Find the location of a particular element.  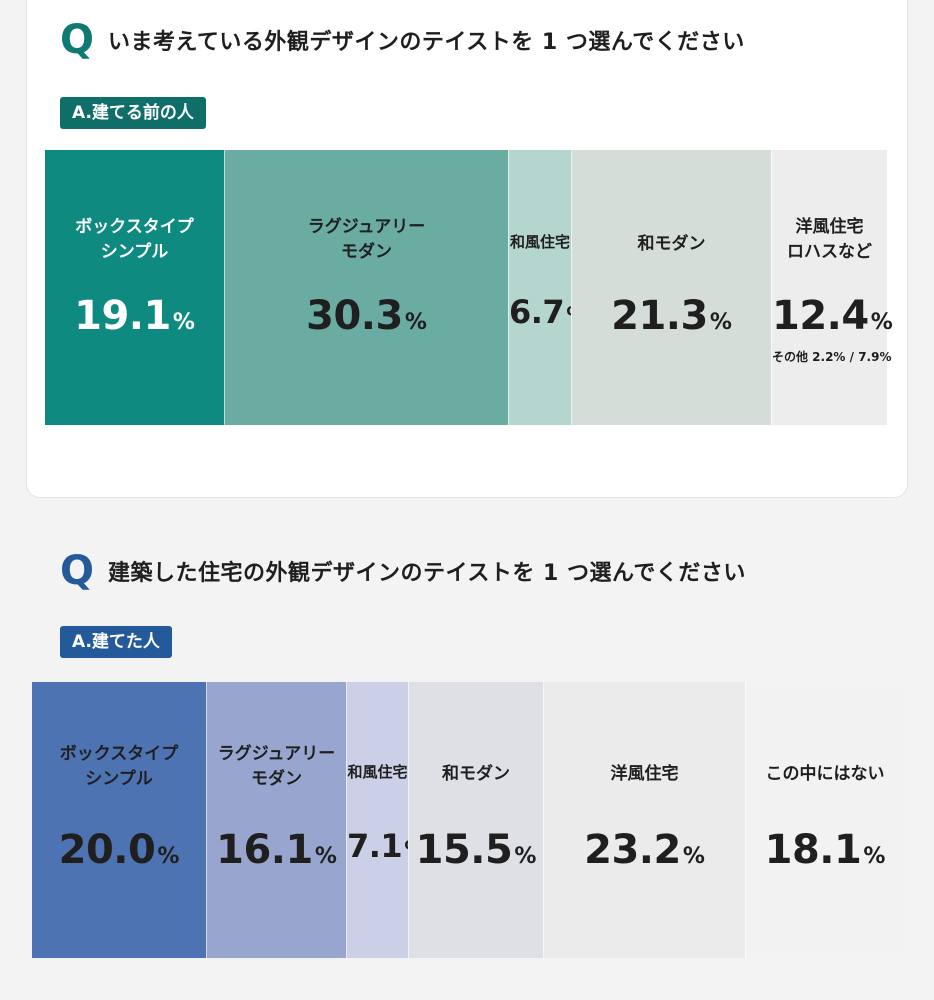

segment-value: 12.4% is located at coordinates (832, 316).